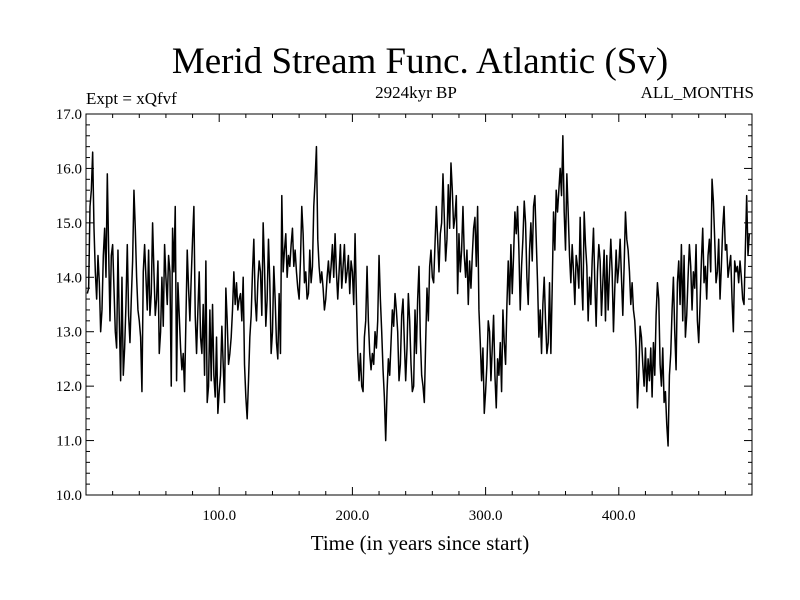 This screenshot has height=600, width=800. What do you see at coordinates (486, 516) in the screenshot?
I see `x-tick-label: 300.0` at bounding box center [486, 516].